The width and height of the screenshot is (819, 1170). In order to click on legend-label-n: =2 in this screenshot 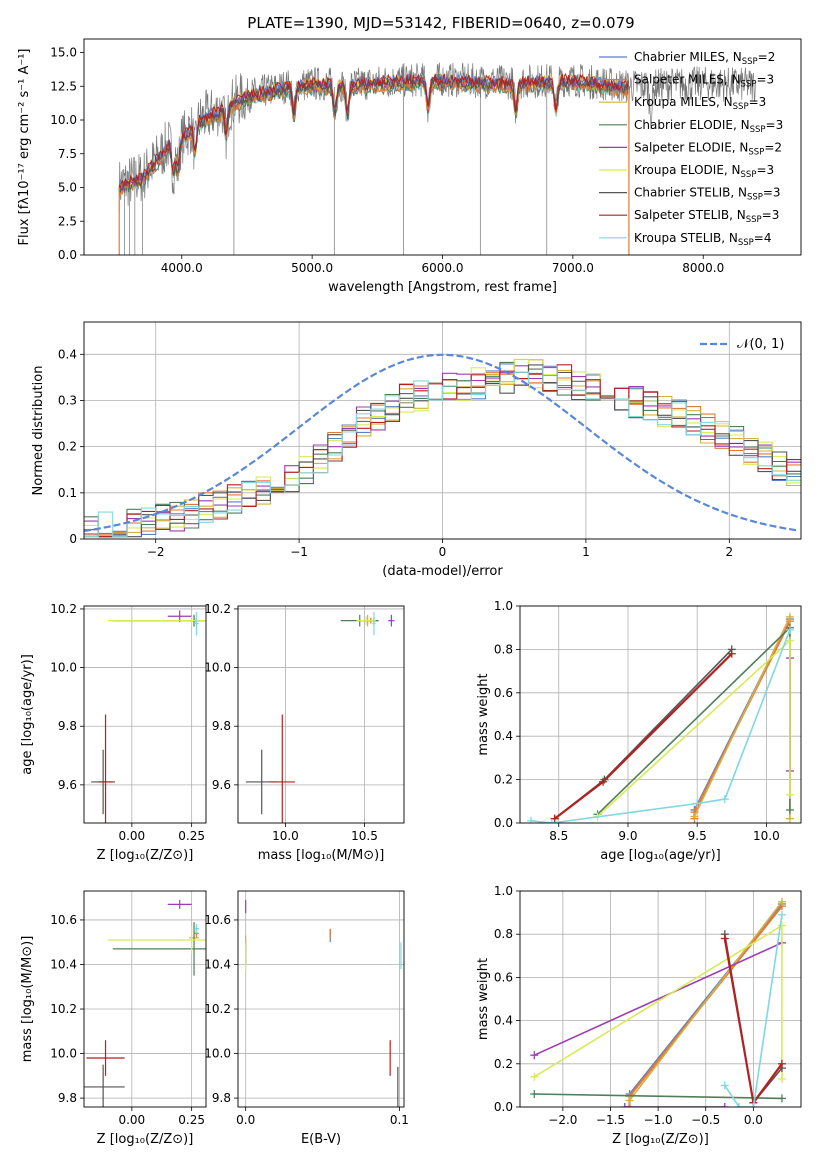, I will do `click(773, 147)`.